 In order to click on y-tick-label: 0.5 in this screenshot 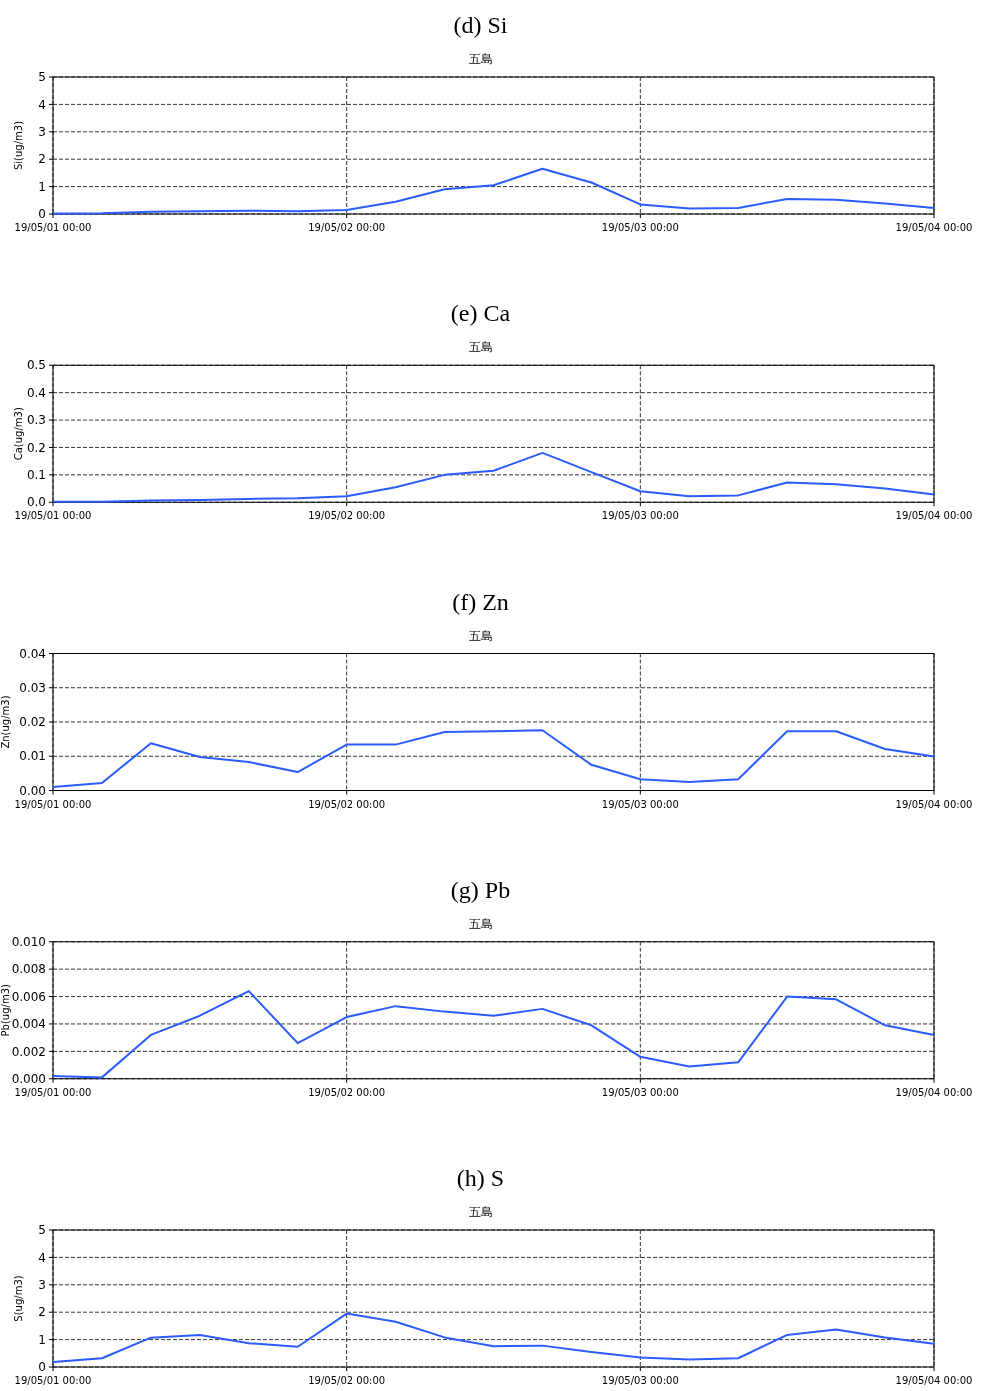, I will do `click(36, 365)`.